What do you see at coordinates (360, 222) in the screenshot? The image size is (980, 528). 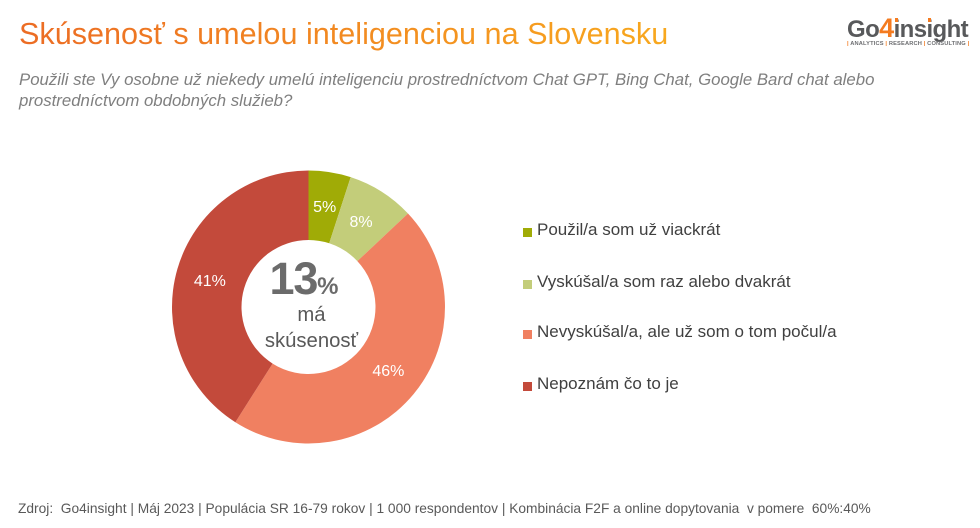 I see `svg-text: 8%` at bounding box center [360, 222].